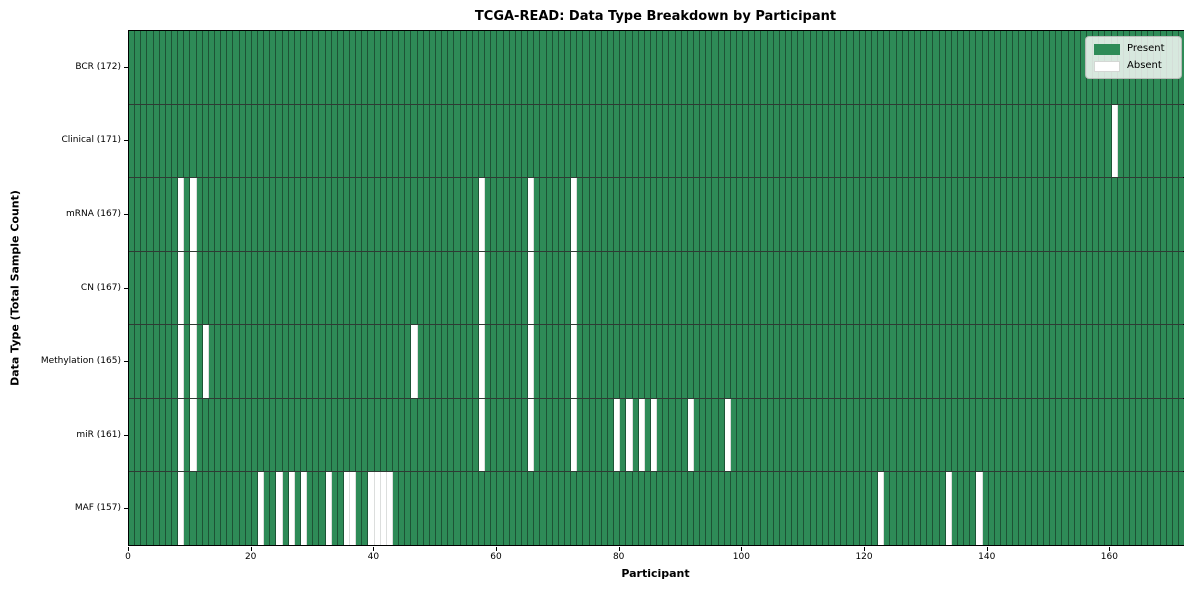 The width and height of the screenshot is (1200, 600). Describe the element at coordinates (655, 573) in the screenshot. I see `x-axis-label: Participant` at that location.